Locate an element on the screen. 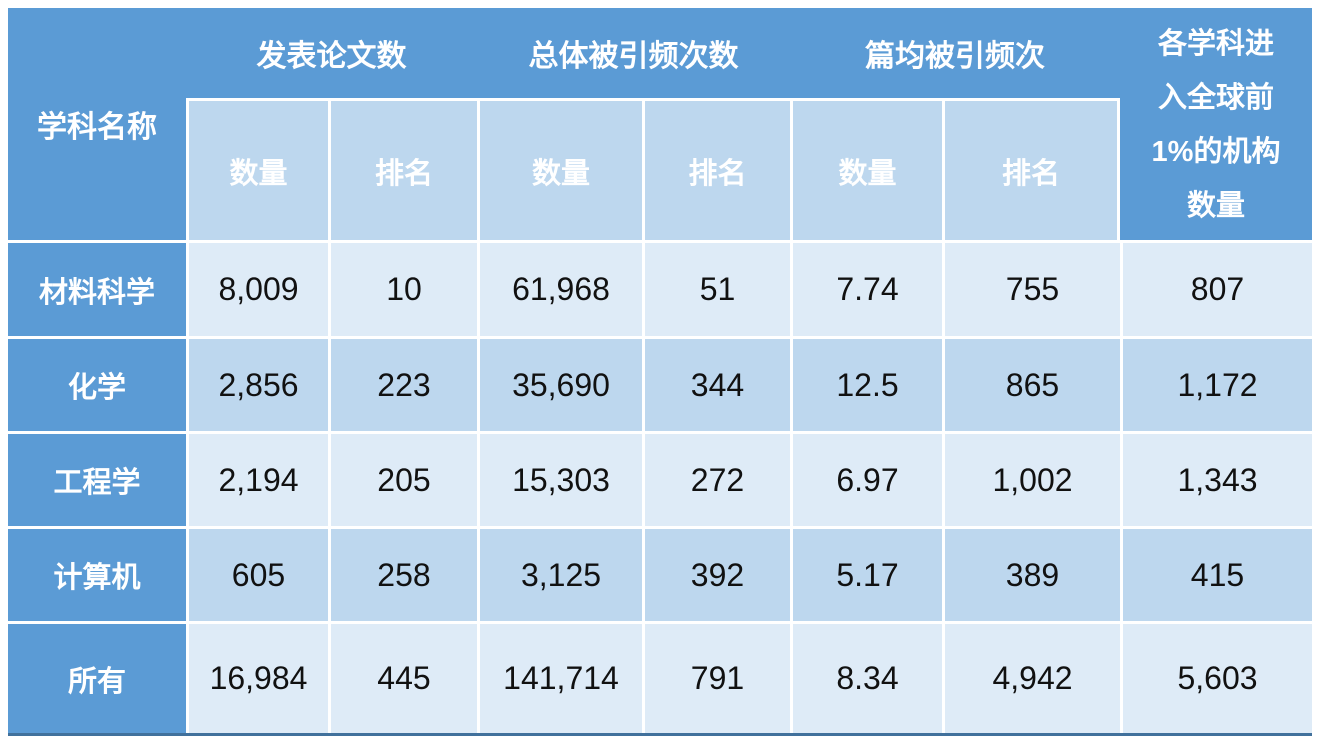  cell-value: 791 is located at coordinates (716, 677).